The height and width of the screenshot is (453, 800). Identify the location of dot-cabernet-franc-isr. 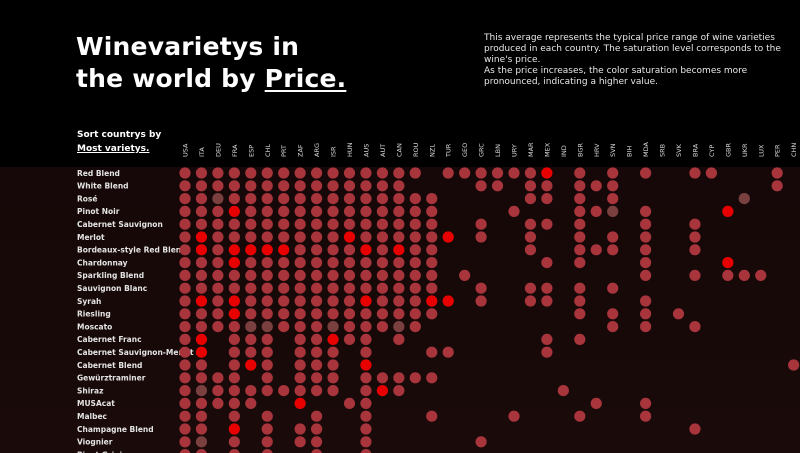
(333, 339).